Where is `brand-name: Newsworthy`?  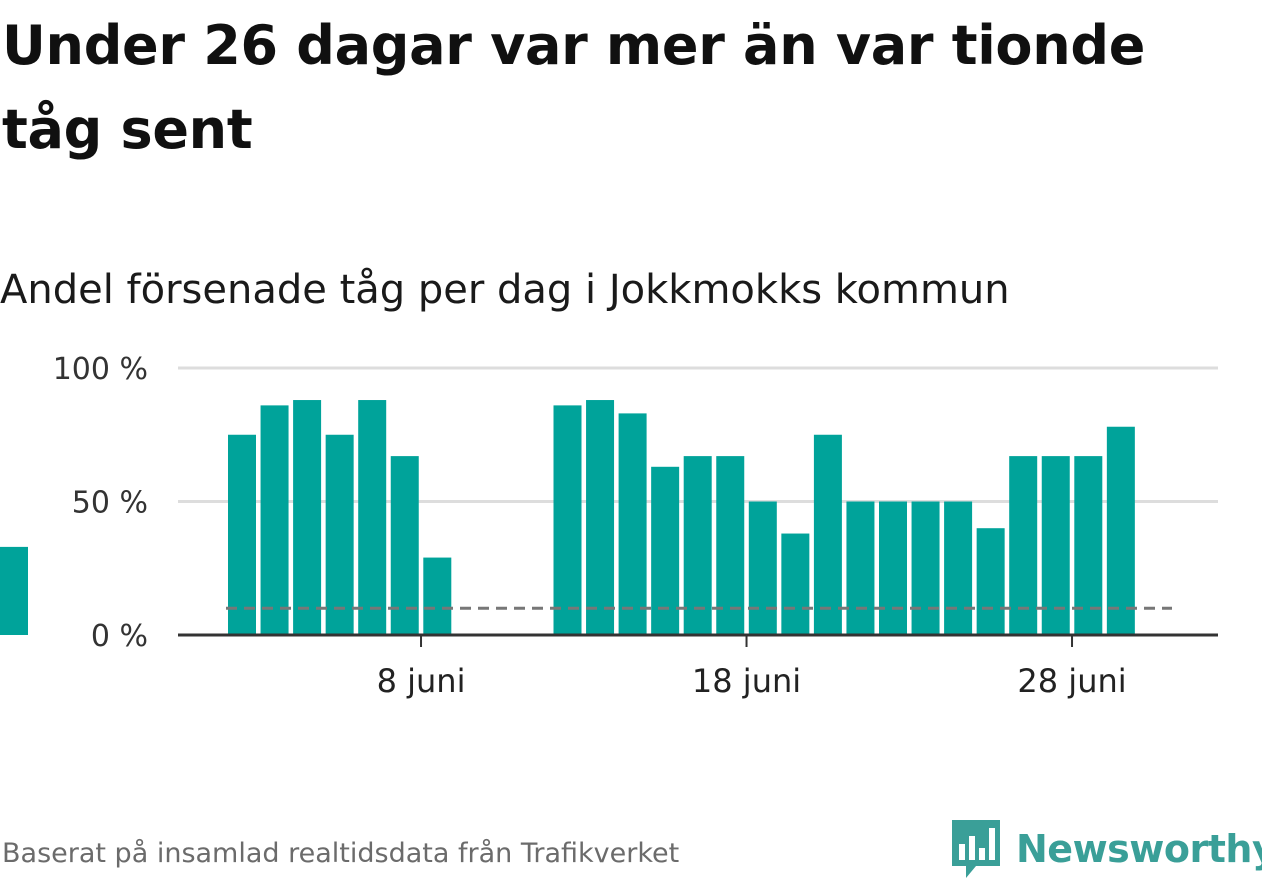
brand-name: Newsworthy is located at coordinates (1139, 849).